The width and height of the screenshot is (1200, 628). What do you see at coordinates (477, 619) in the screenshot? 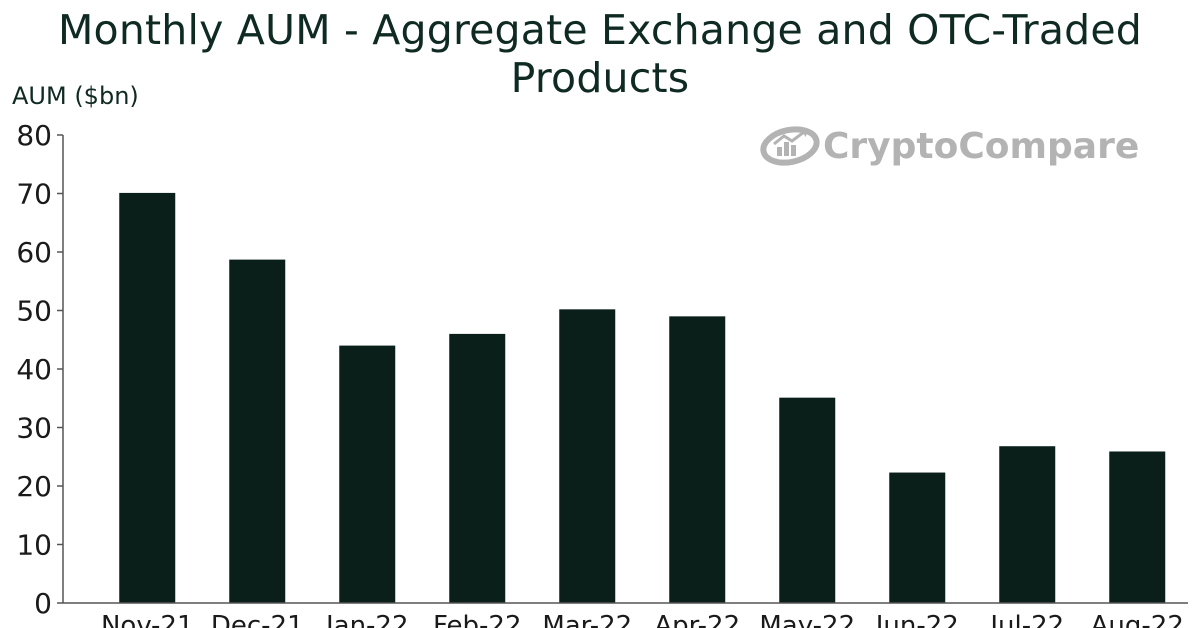
I see `x-tick-label: Feb-22` at bounding box center [477, 619].